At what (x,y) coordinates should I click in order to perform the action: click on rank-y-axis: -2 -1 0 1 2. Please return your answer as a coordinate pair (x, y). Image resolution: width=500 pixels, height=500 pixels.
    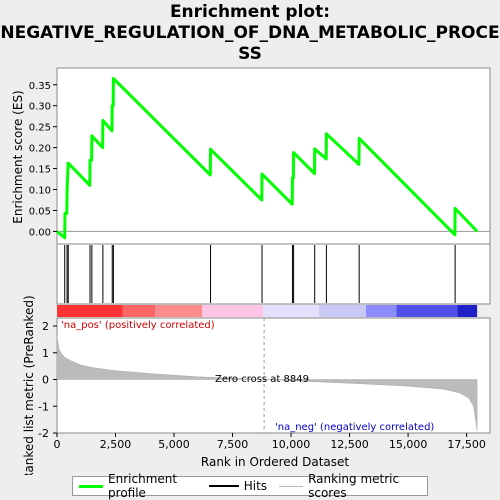
    Looking at the image, I should click on (47, 380).